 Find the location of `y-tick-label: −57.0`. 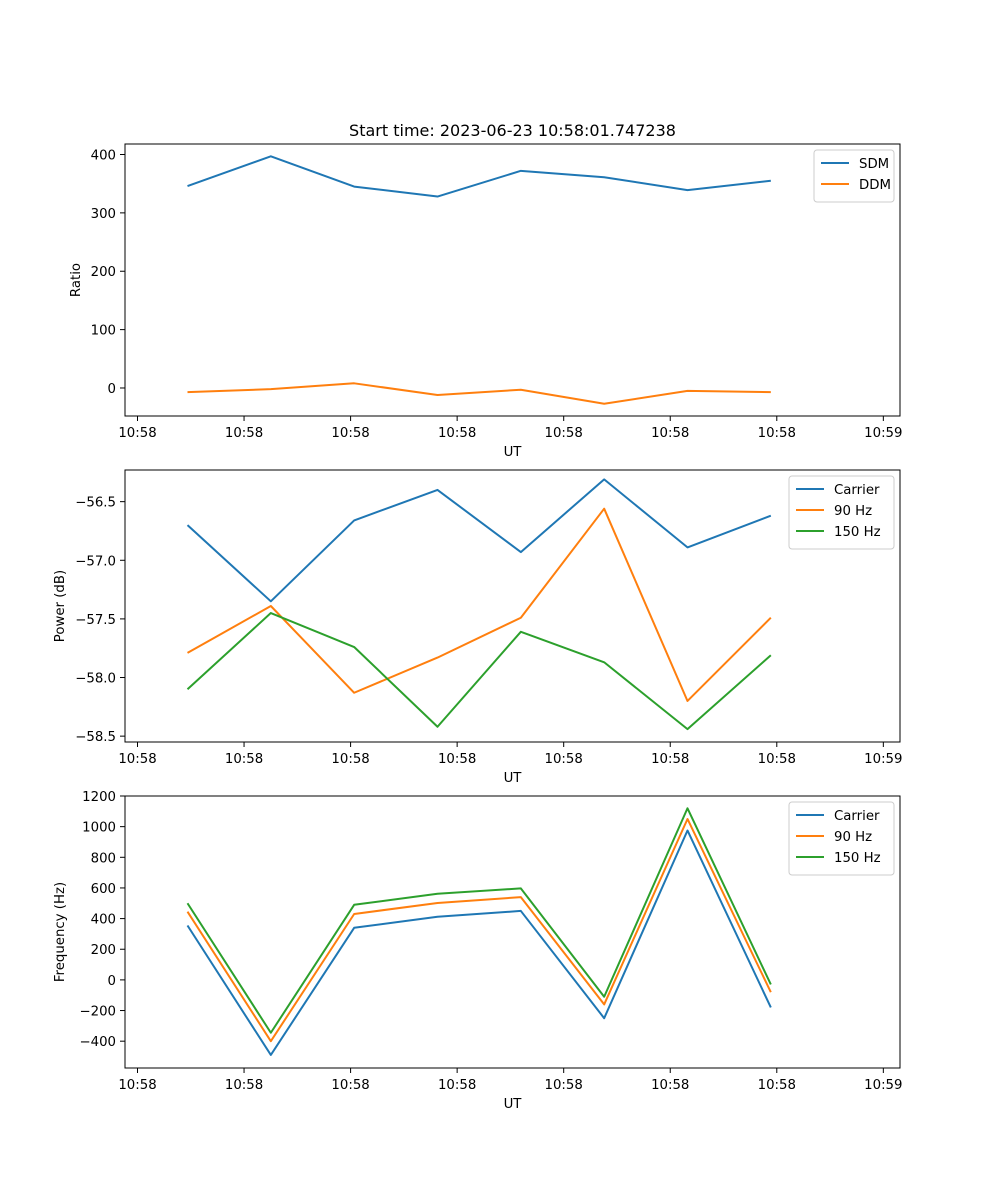

y-tick-label: −57.0 is located at coordinates (95, 561).